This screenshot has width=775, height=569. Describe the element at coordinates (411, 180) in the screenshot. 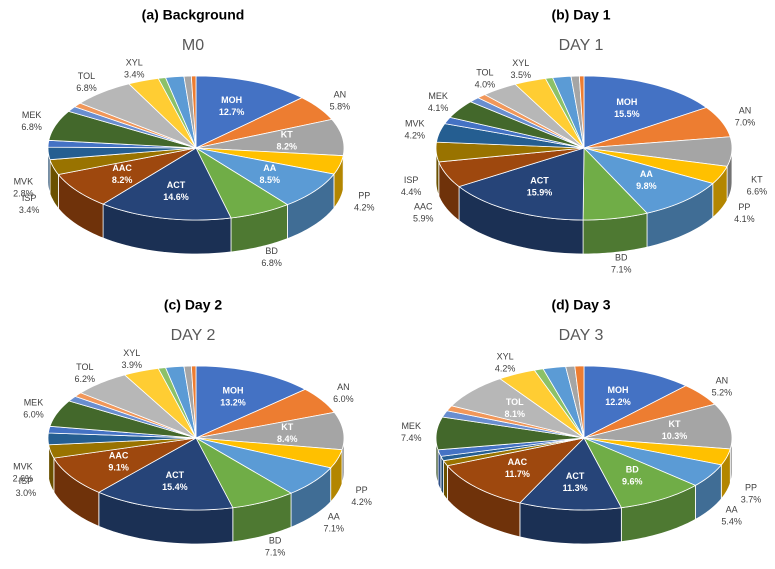

I see `slice-label: ISP` at that location.